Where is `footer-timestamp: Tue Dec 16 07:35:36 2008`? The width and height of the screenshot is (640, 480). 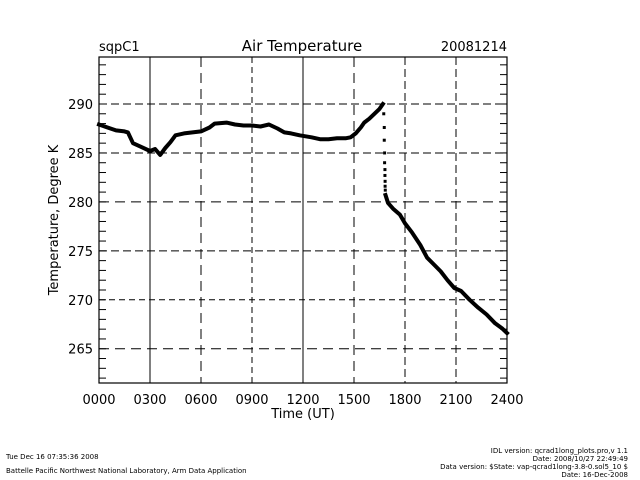
footer-timestamp: Tue Dec 16 07:35:36 2008 is located at coordinates (52, 457).